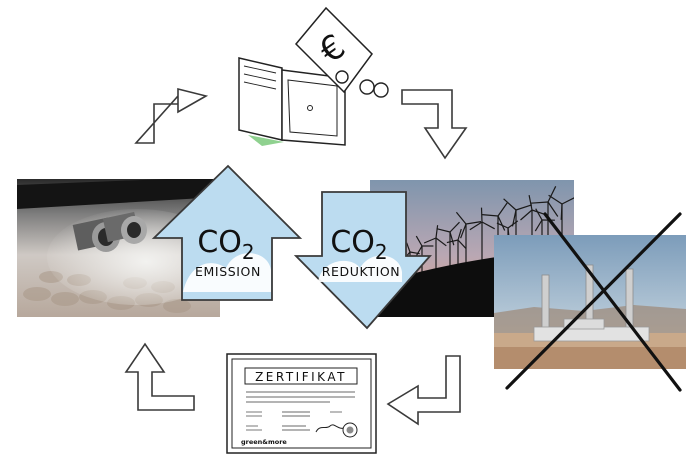 The image size is (687, 456). What do you see at coordinates (292, 101) in the screenshot?
I see `wallet-icon` at bounding box center [292, 101].